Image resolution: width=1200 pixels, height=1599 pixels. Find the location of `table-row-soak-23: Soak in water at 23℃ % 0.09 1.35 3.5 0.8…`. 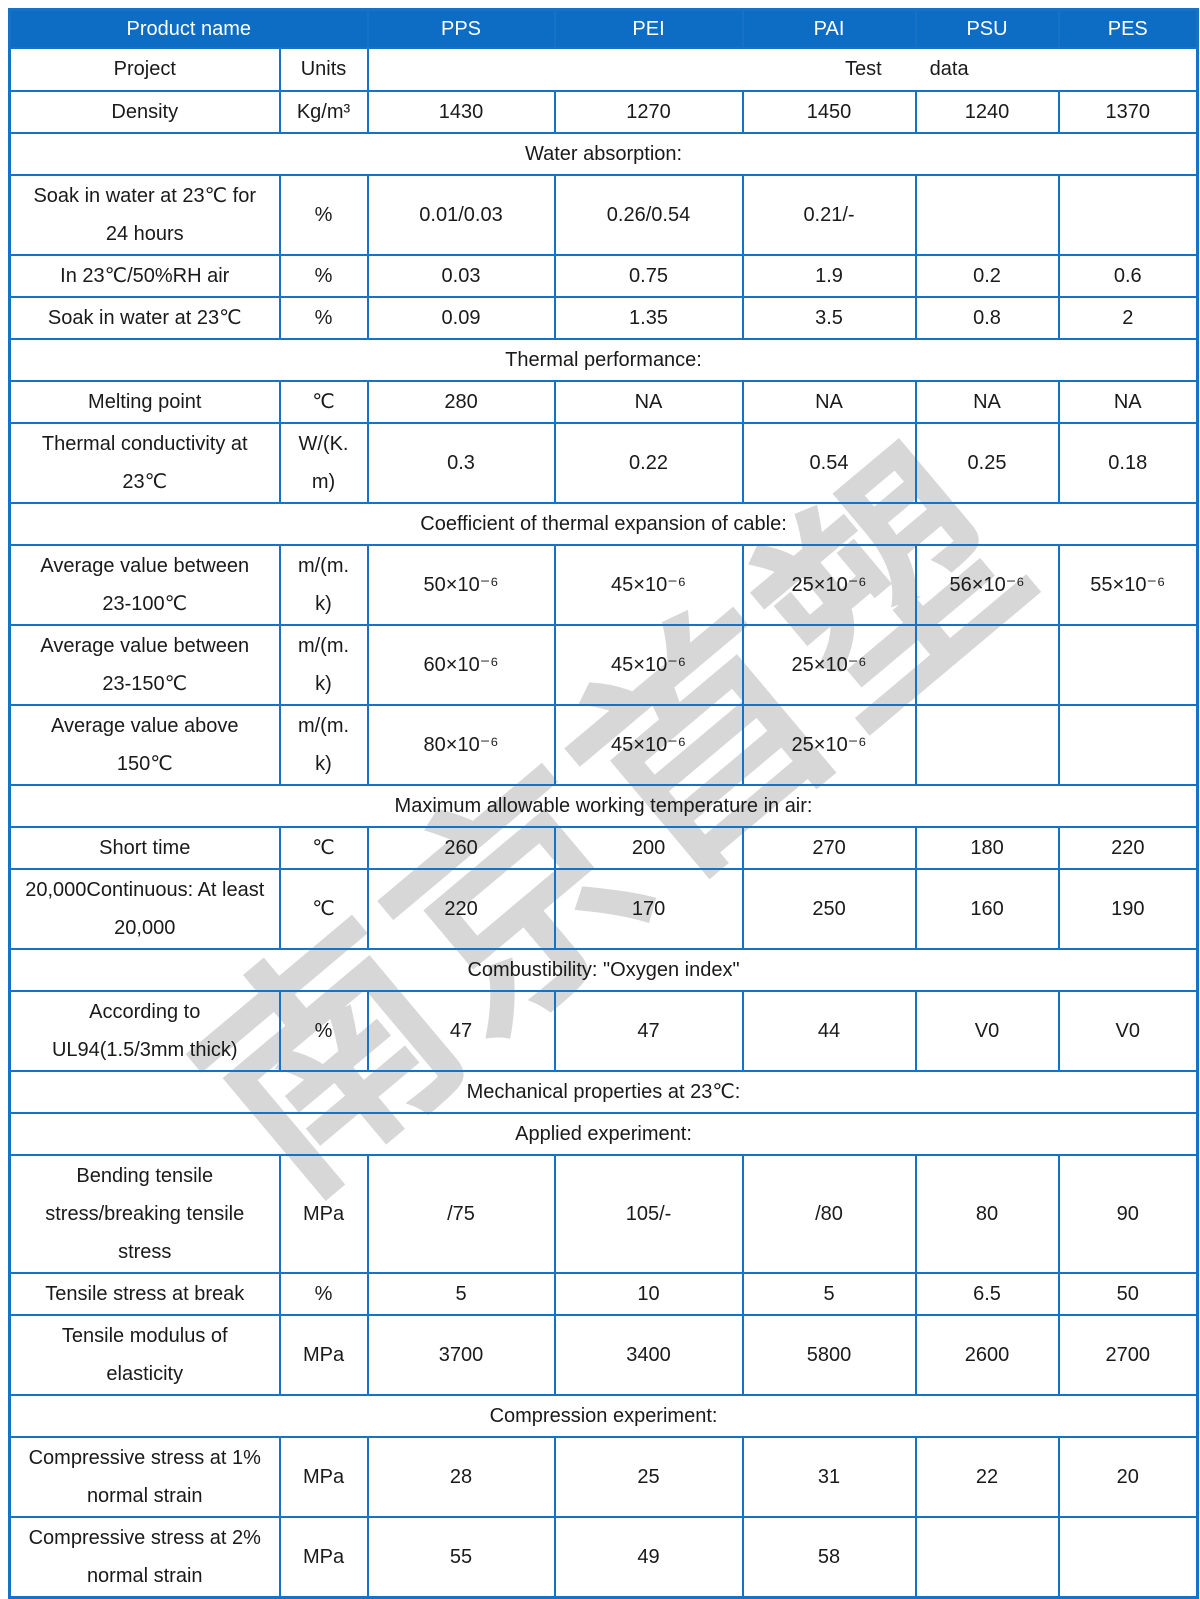

table-row-soak-23: Soak in water at 23℃ % 0.09 1.35 3.5 0.8… is located at coordinates (603, 318).